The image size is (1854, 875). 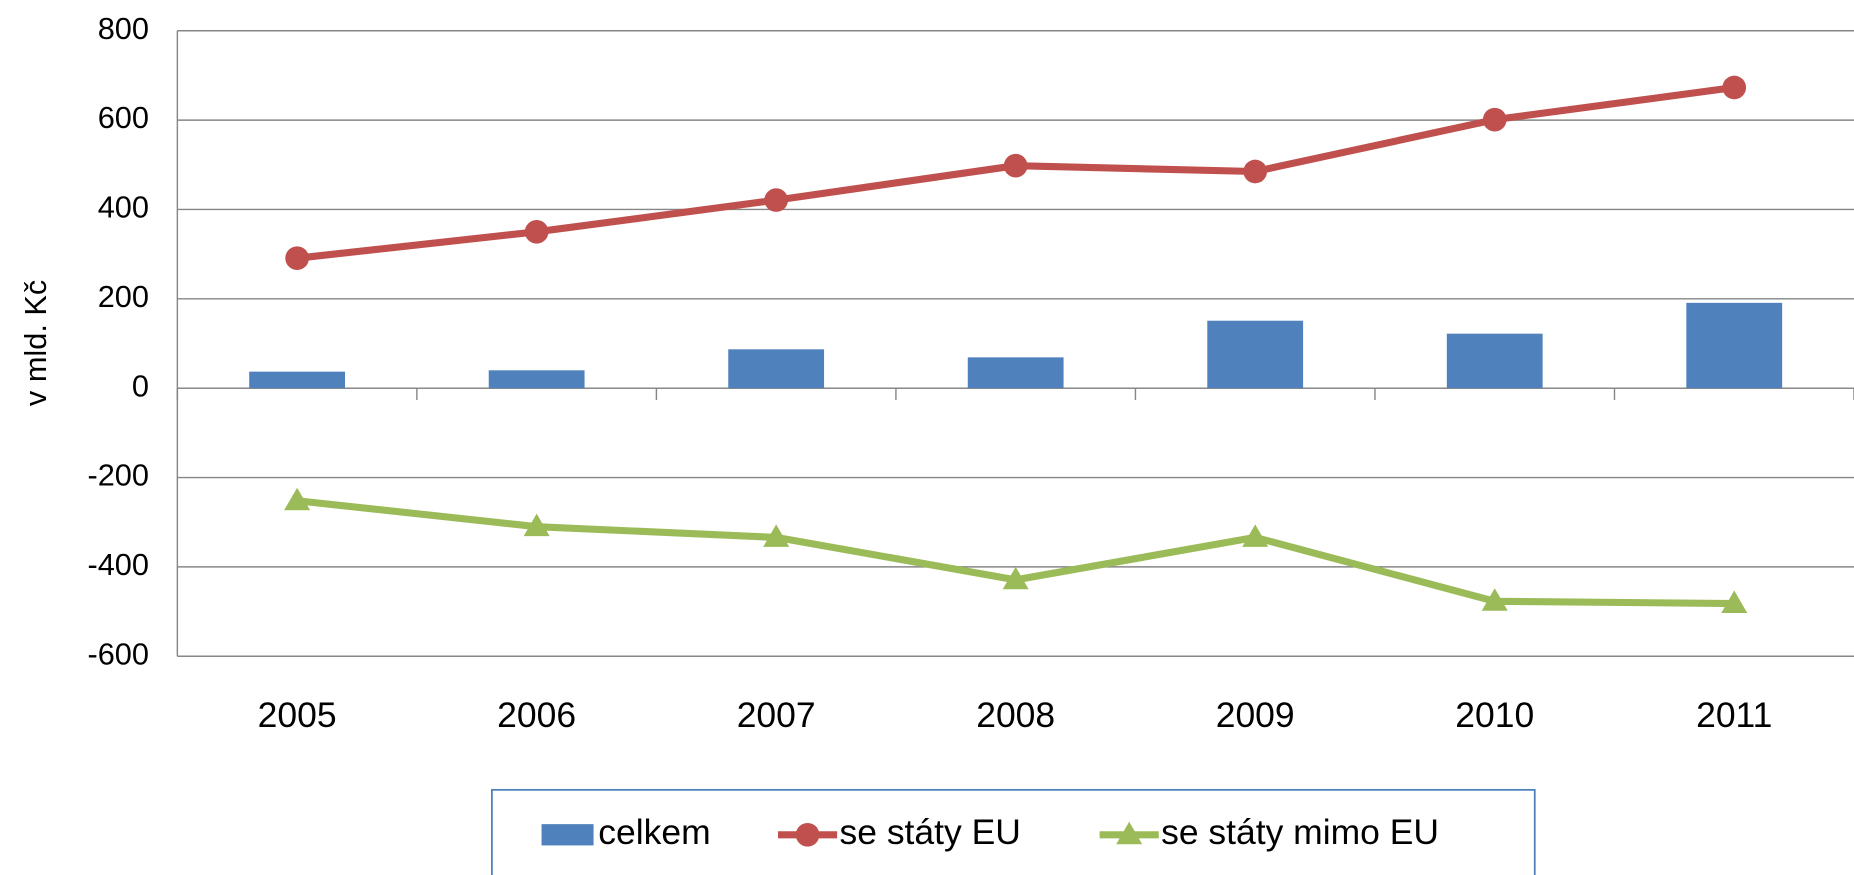 I want to click on y-axis-title: v mld. Kč, so click(x=35, y=343).